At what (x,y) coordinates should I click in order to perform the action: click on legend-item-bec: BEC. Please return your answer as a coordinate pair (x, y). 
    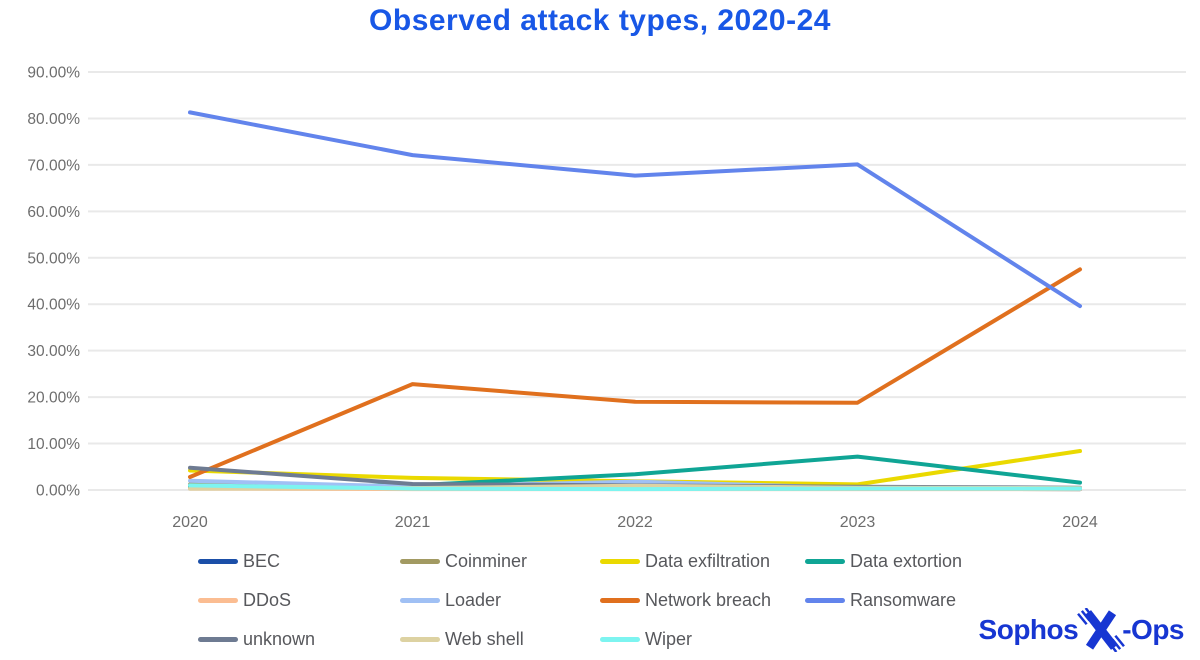
    Looking at the image, I should click on (239, 561).